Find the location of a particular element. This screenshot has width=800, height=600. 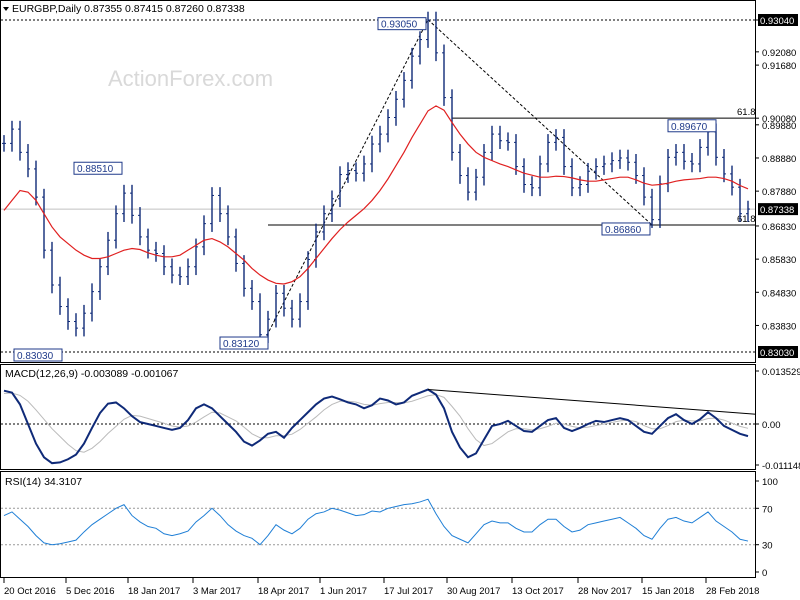

rsi-line is located at coordinates (376, 522).